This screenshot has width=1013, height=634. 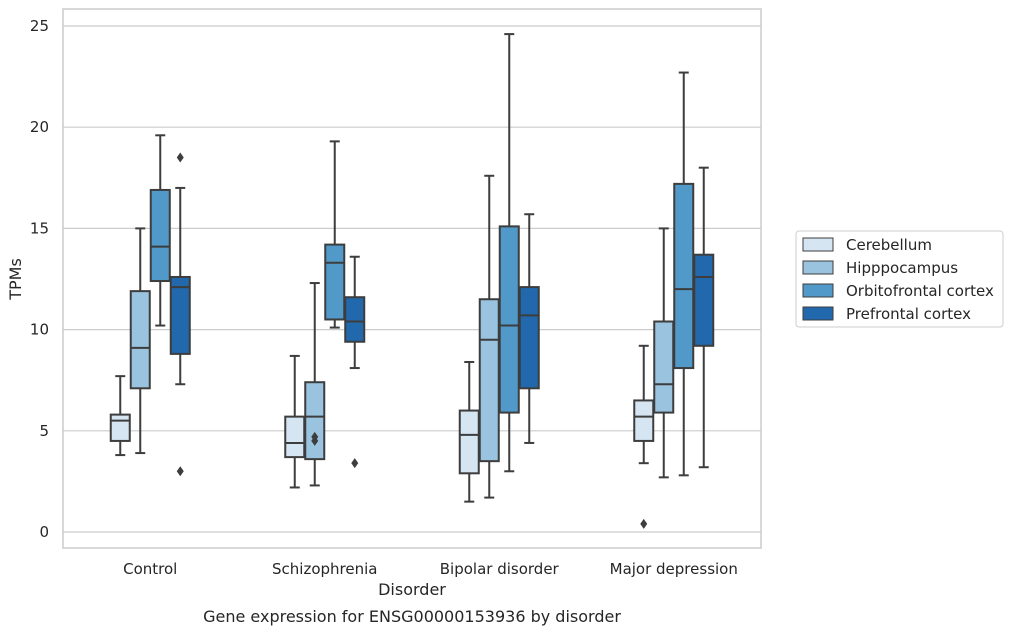 What do you see at coordinates (44, 431) in the screenshot?
I see `y-tick-label: 5` at bounding box center [44, 431].